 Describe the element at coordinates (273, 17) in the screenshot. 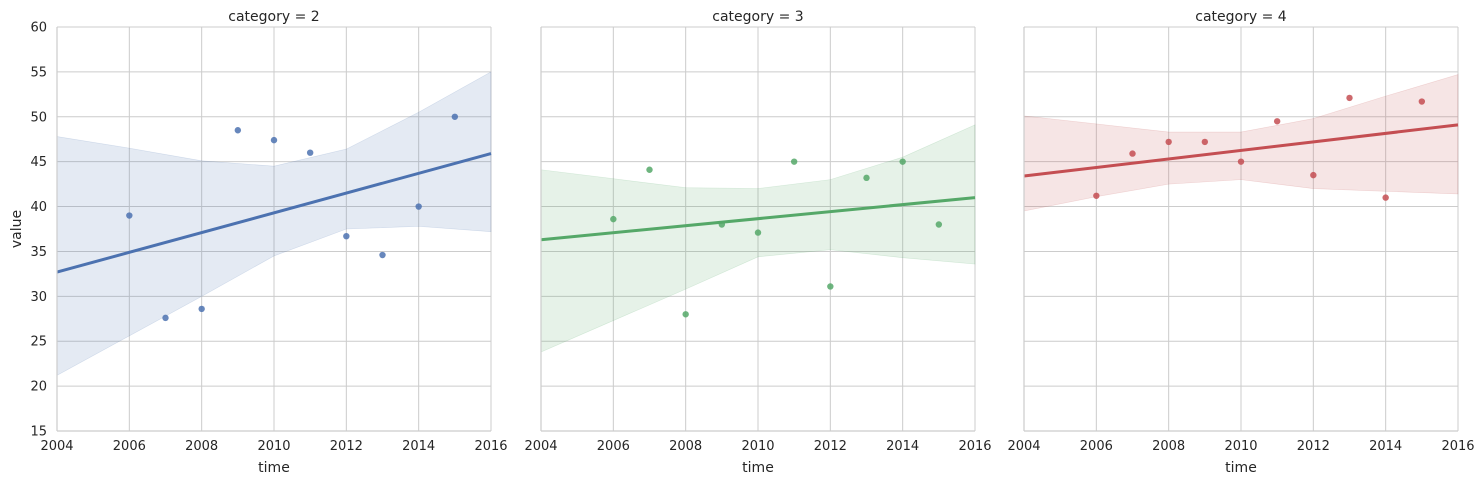

I see `panel-title: category = 2` at that location.